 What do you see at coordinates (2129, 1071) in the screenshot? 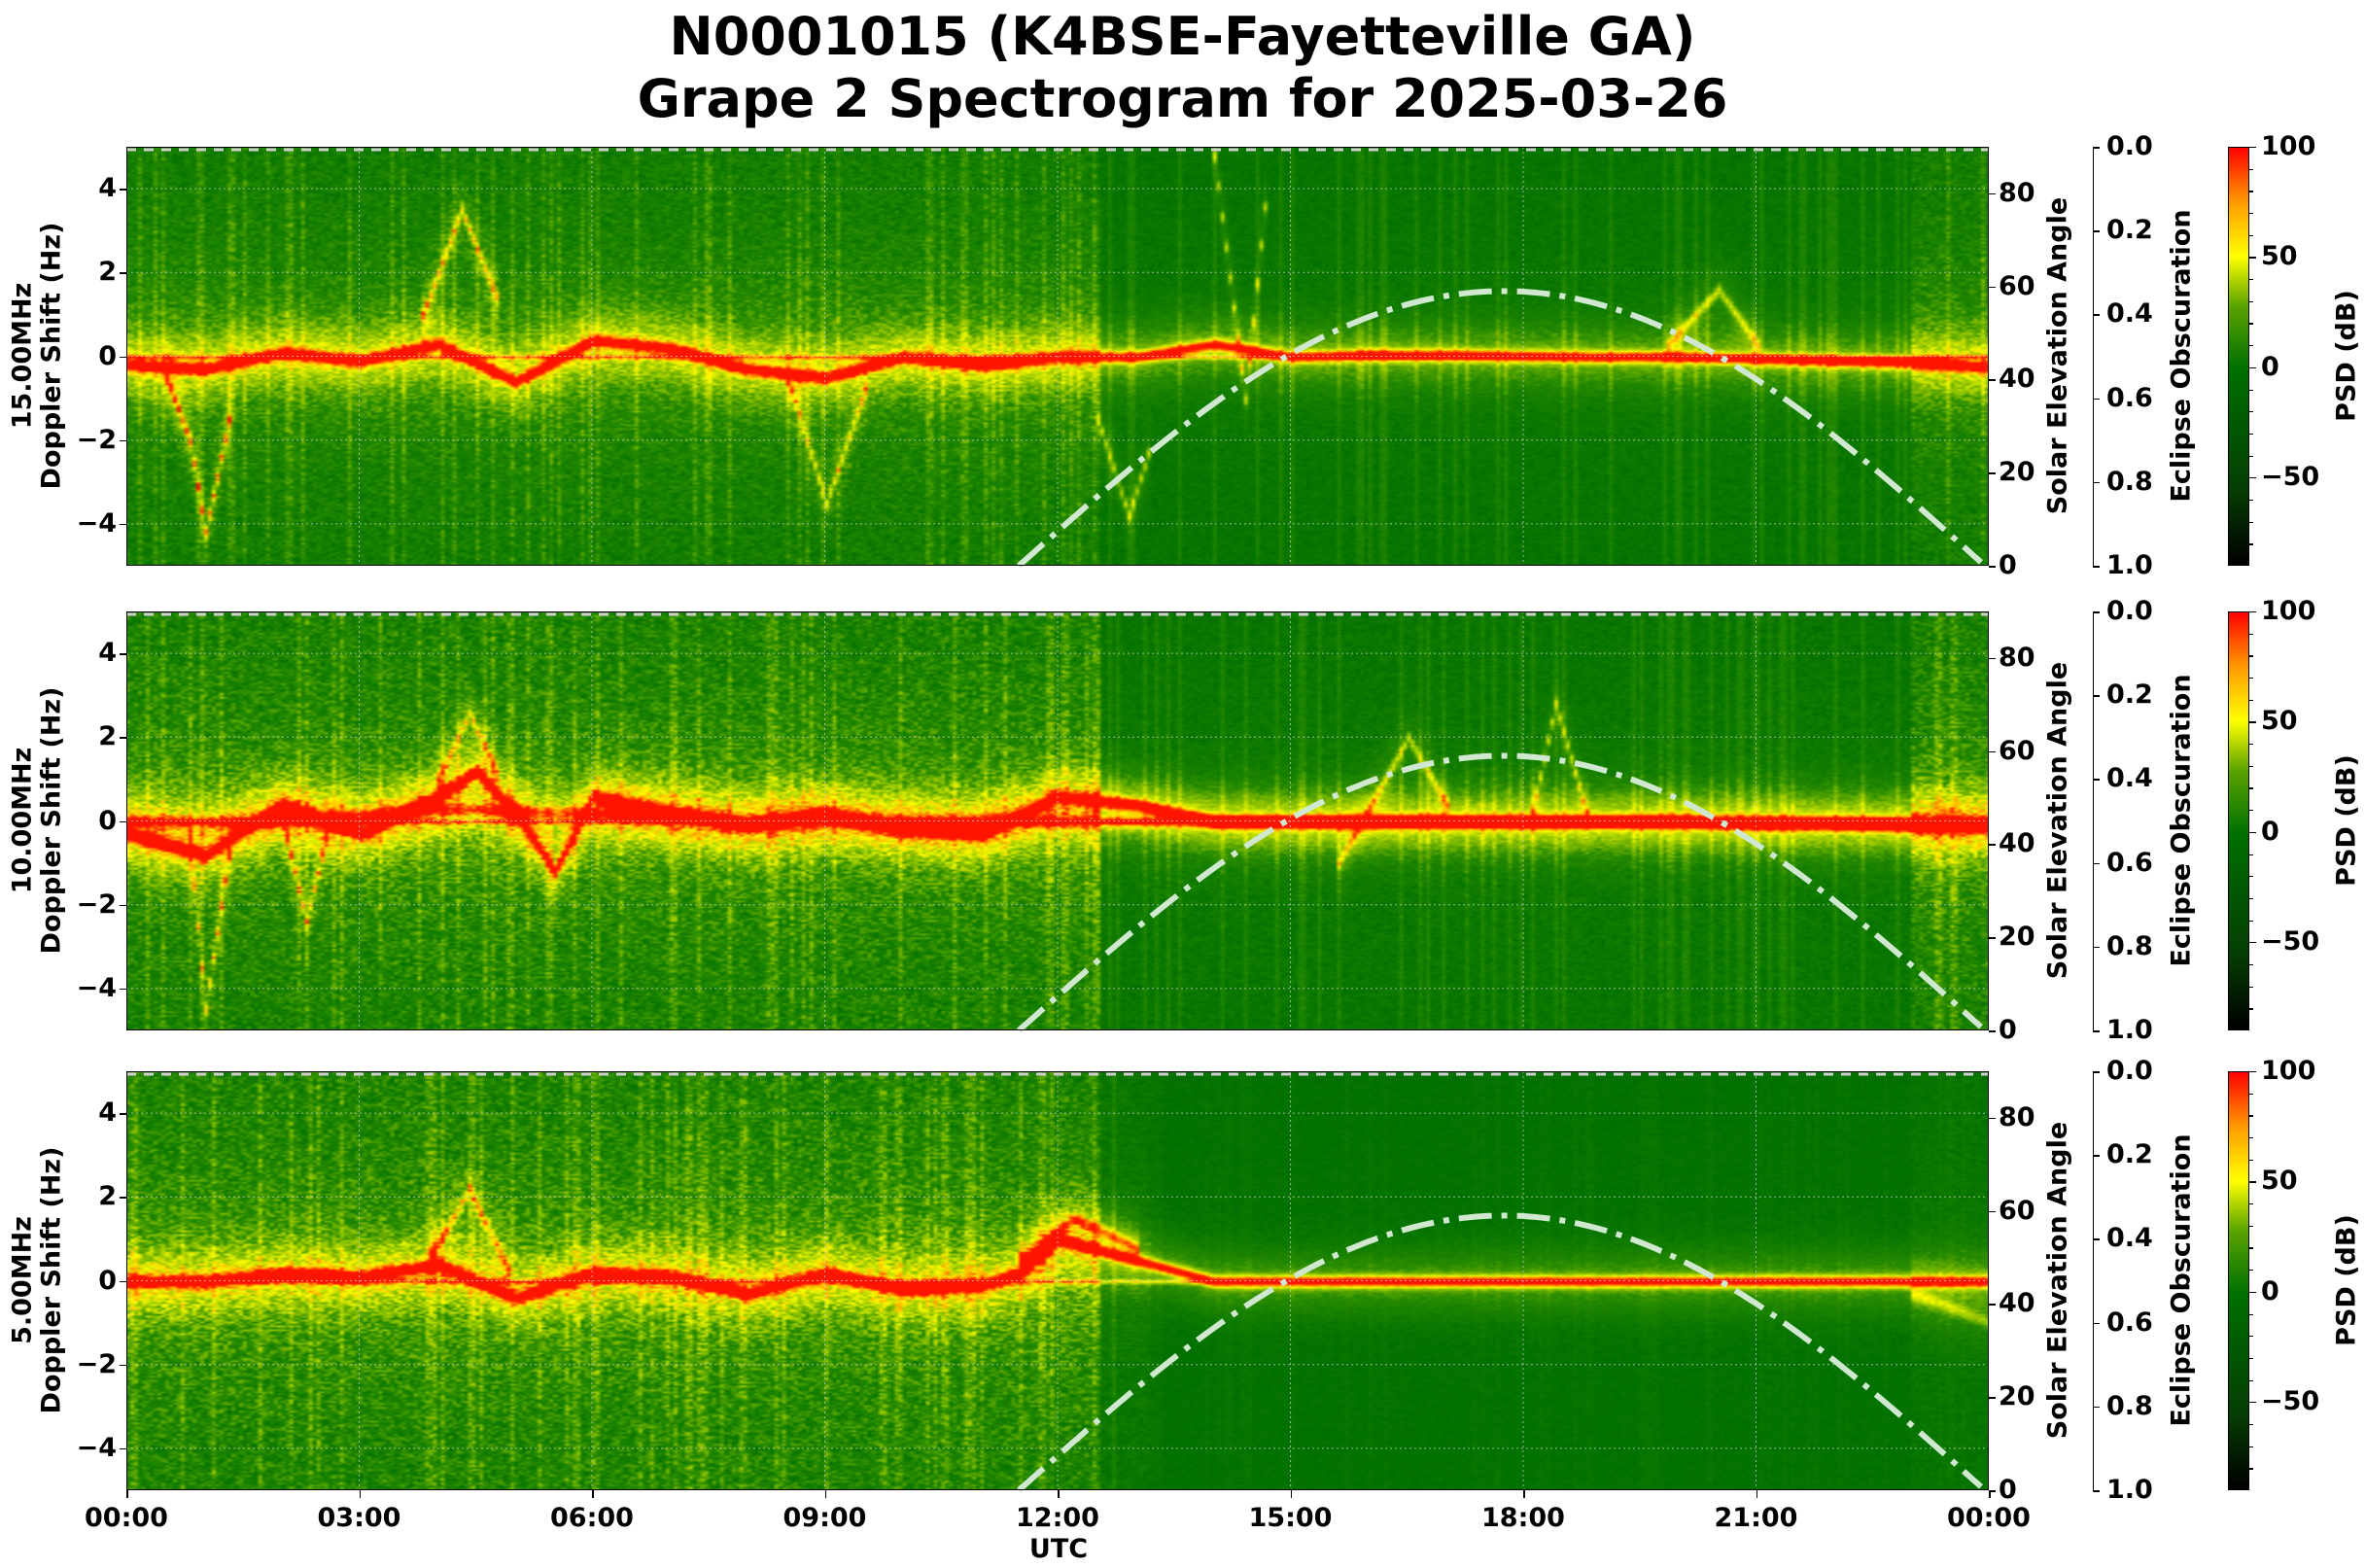
I see `eclipse-tick-label: 0.0` at bounding box center [2129, 1071].